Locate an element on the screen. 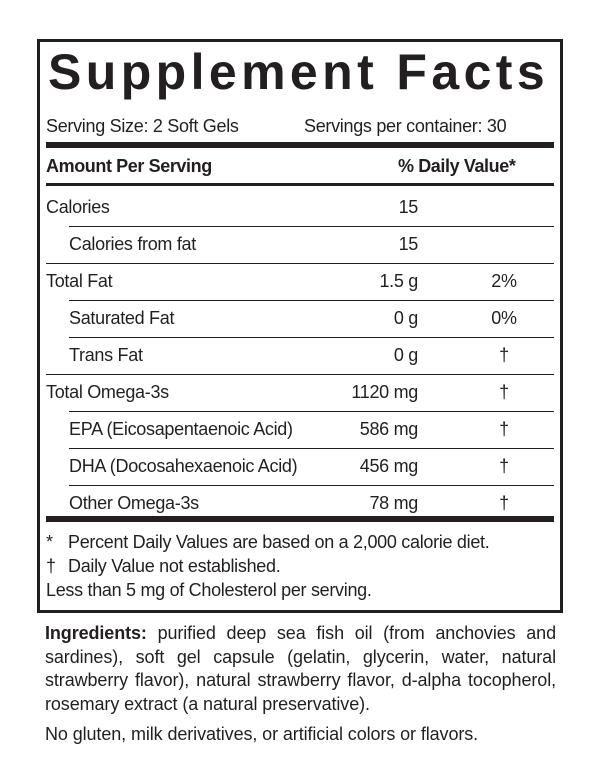 This screenshot has height=780, width=600. medium-divider is located at coordinates (300, 184).